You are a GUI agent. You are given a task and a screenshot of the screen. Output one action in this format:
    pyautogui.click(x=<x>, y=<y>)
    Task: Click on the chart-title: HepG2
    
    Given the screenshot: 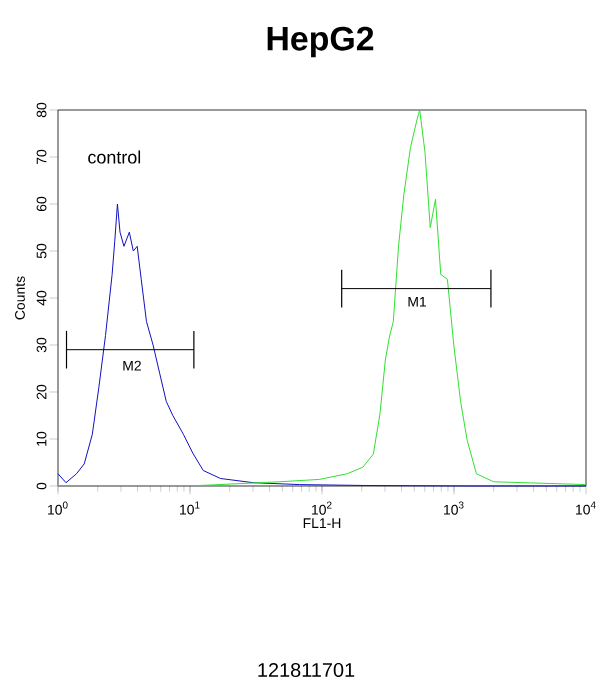 What is the action you would take?
    pyautogui.click(x=320, y=42)
    